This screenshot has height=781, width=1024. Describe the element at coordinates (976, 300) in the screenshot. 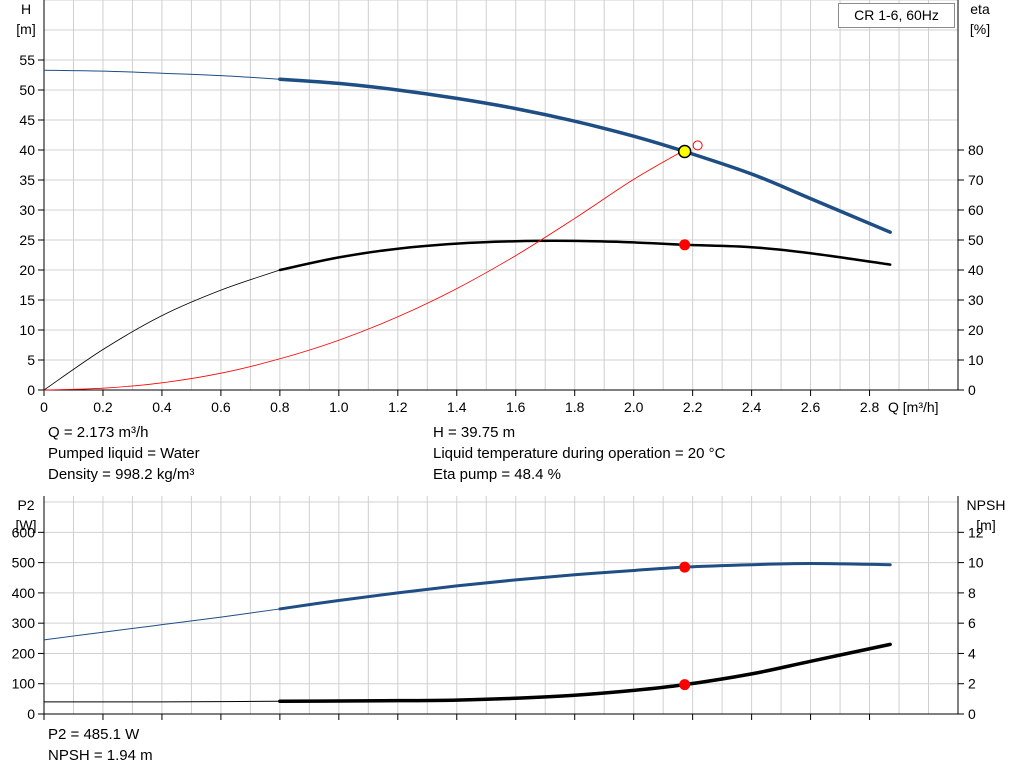

I see `y-right-tick-label: 30` at that location.